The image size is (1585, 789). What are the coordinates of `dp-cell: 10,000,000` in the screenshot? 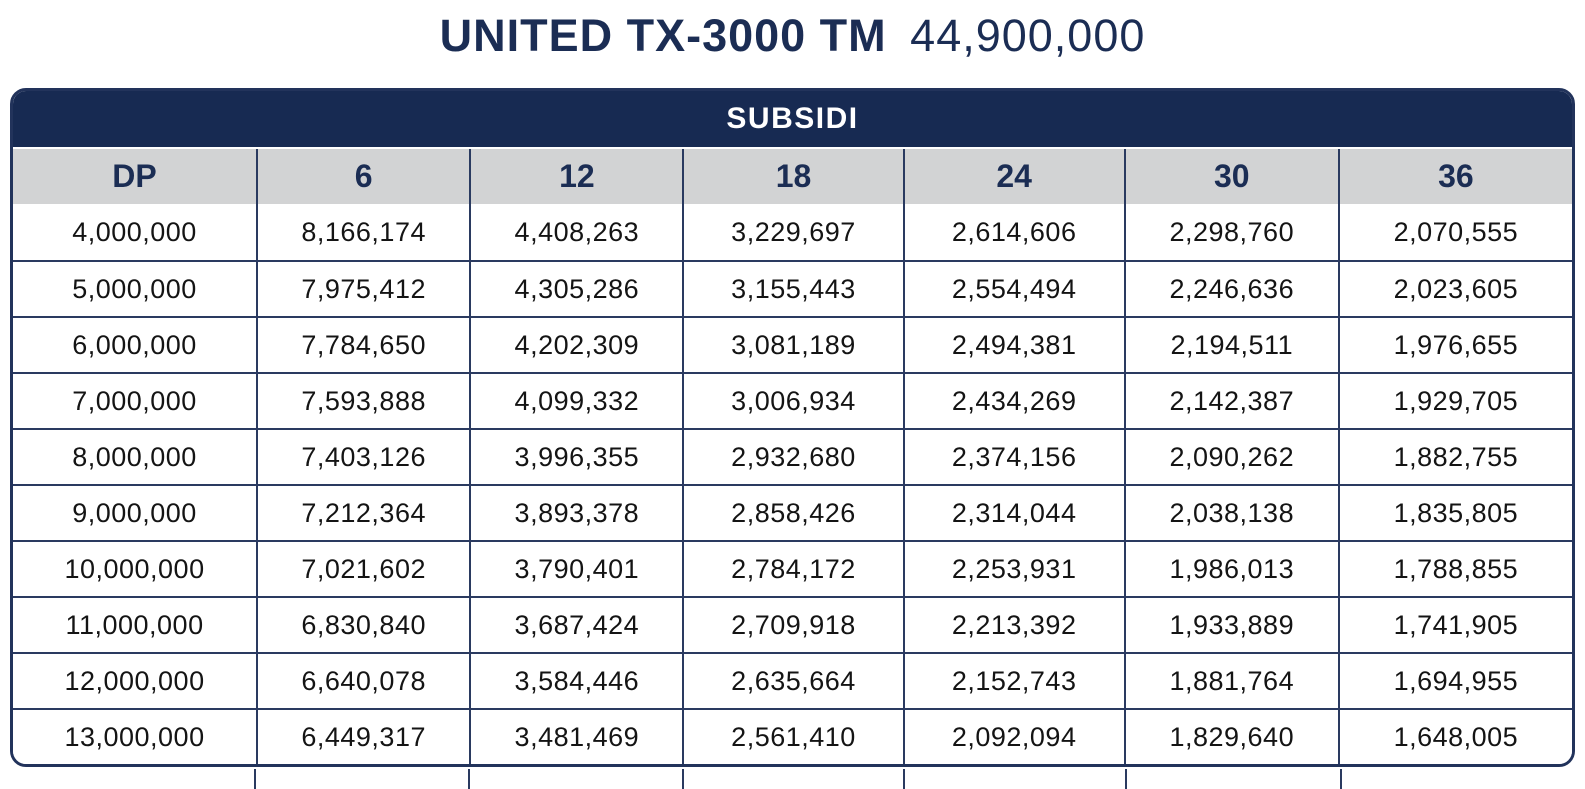 It's located at (134, 568).